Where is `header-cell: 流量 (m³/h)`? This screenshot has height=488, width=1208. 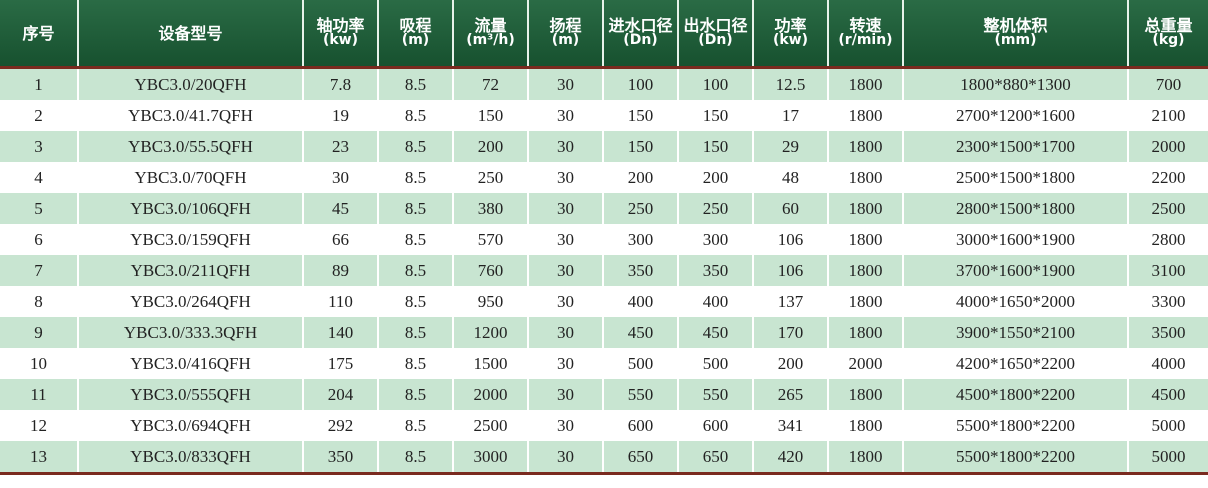
header-cell: 流量 (m³/h) is located at coordinates (491, 34).